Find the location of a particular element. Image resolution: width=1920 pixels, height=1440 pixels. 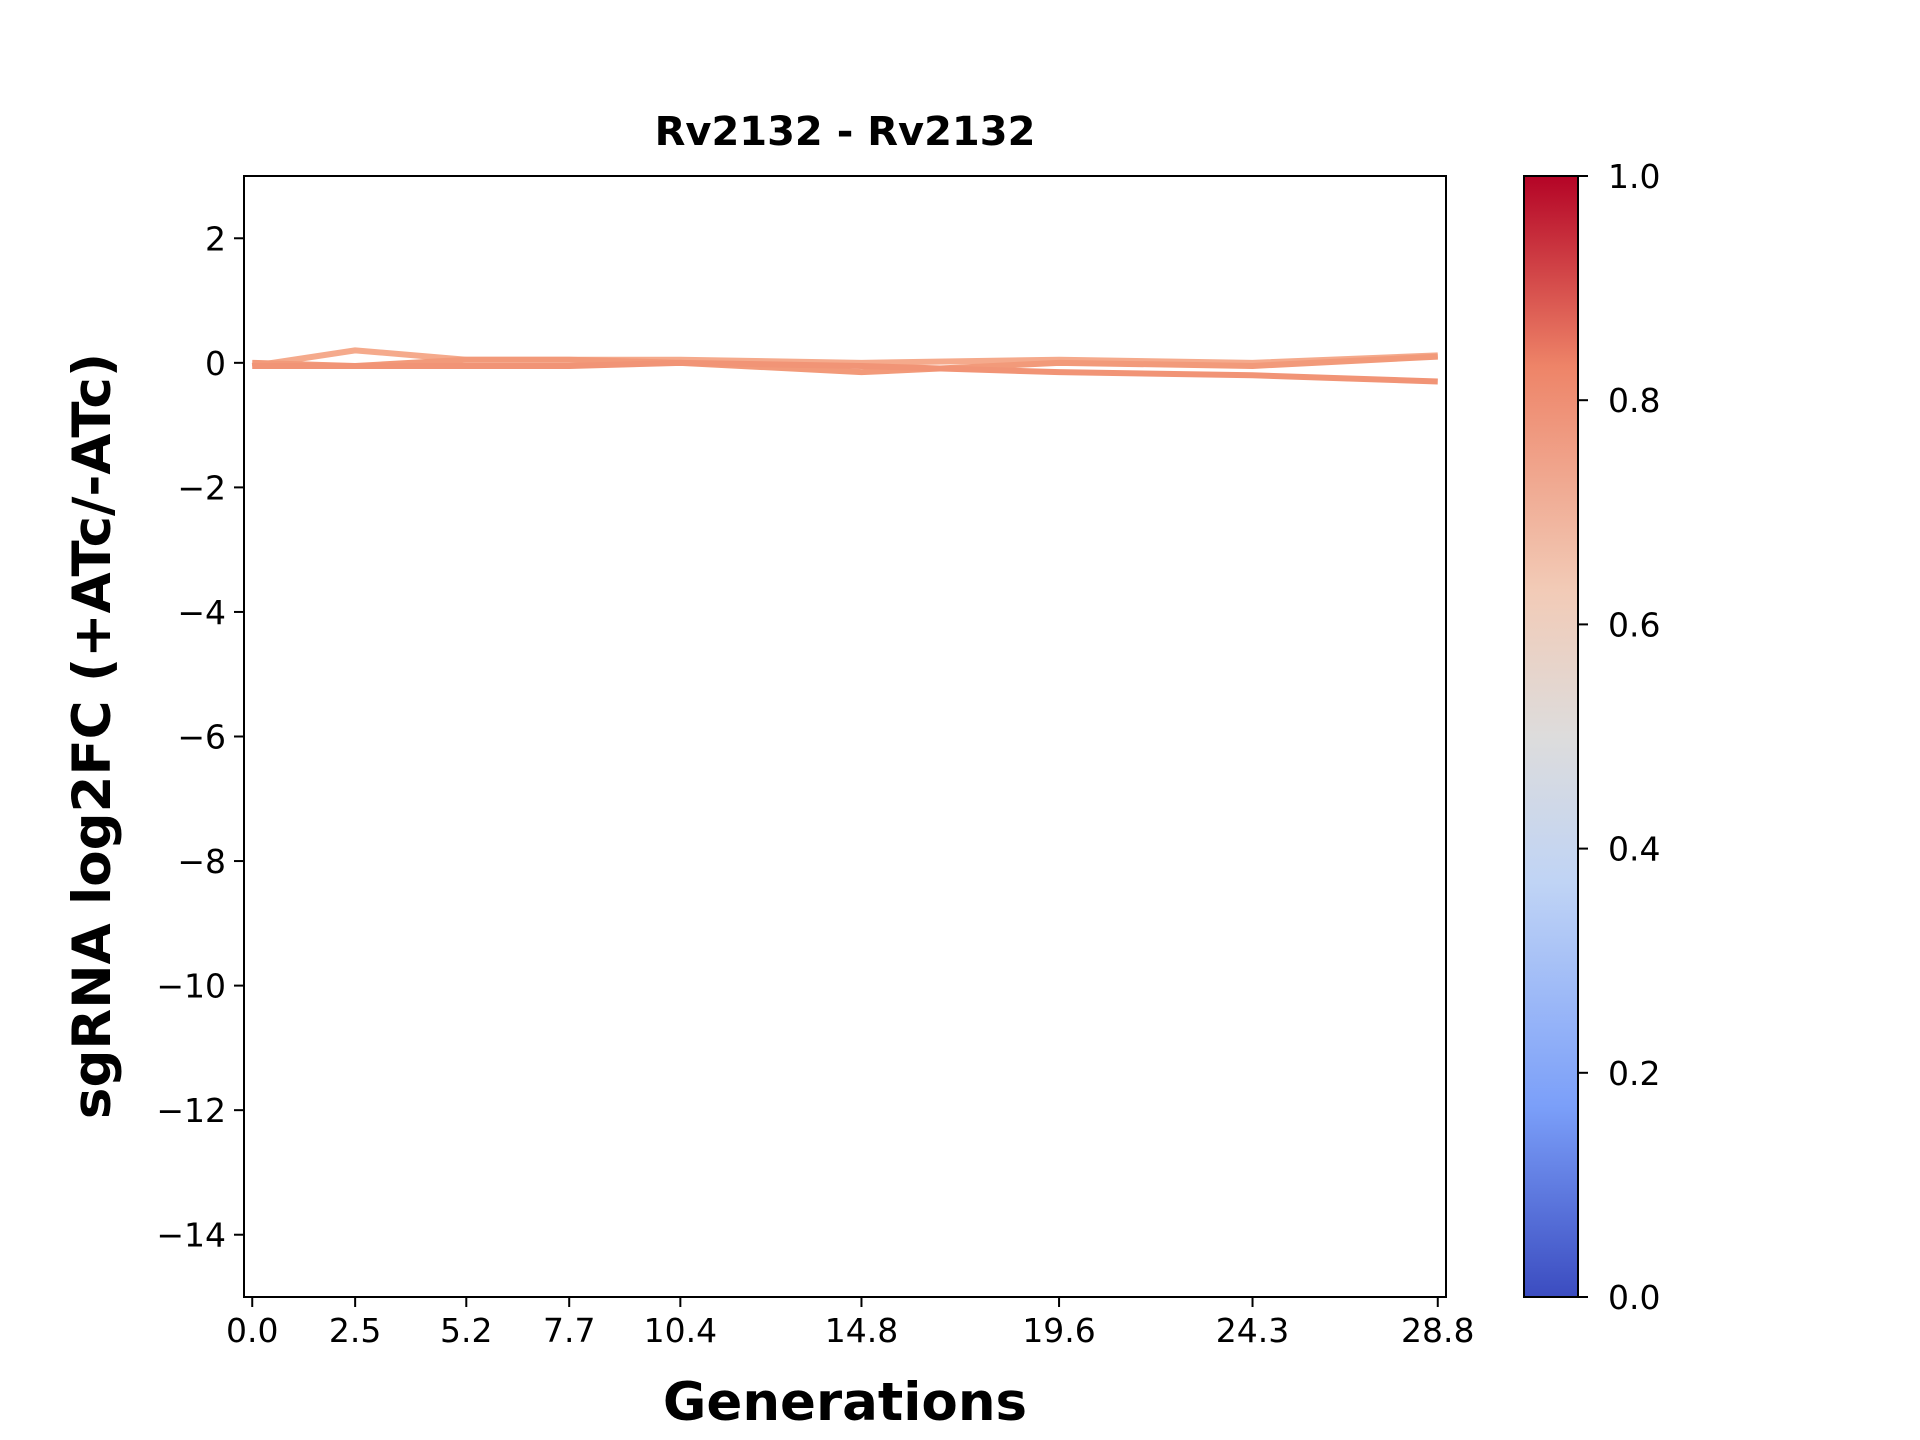

x-tick-label: 7.7 is located at coordinates (569, 1330).